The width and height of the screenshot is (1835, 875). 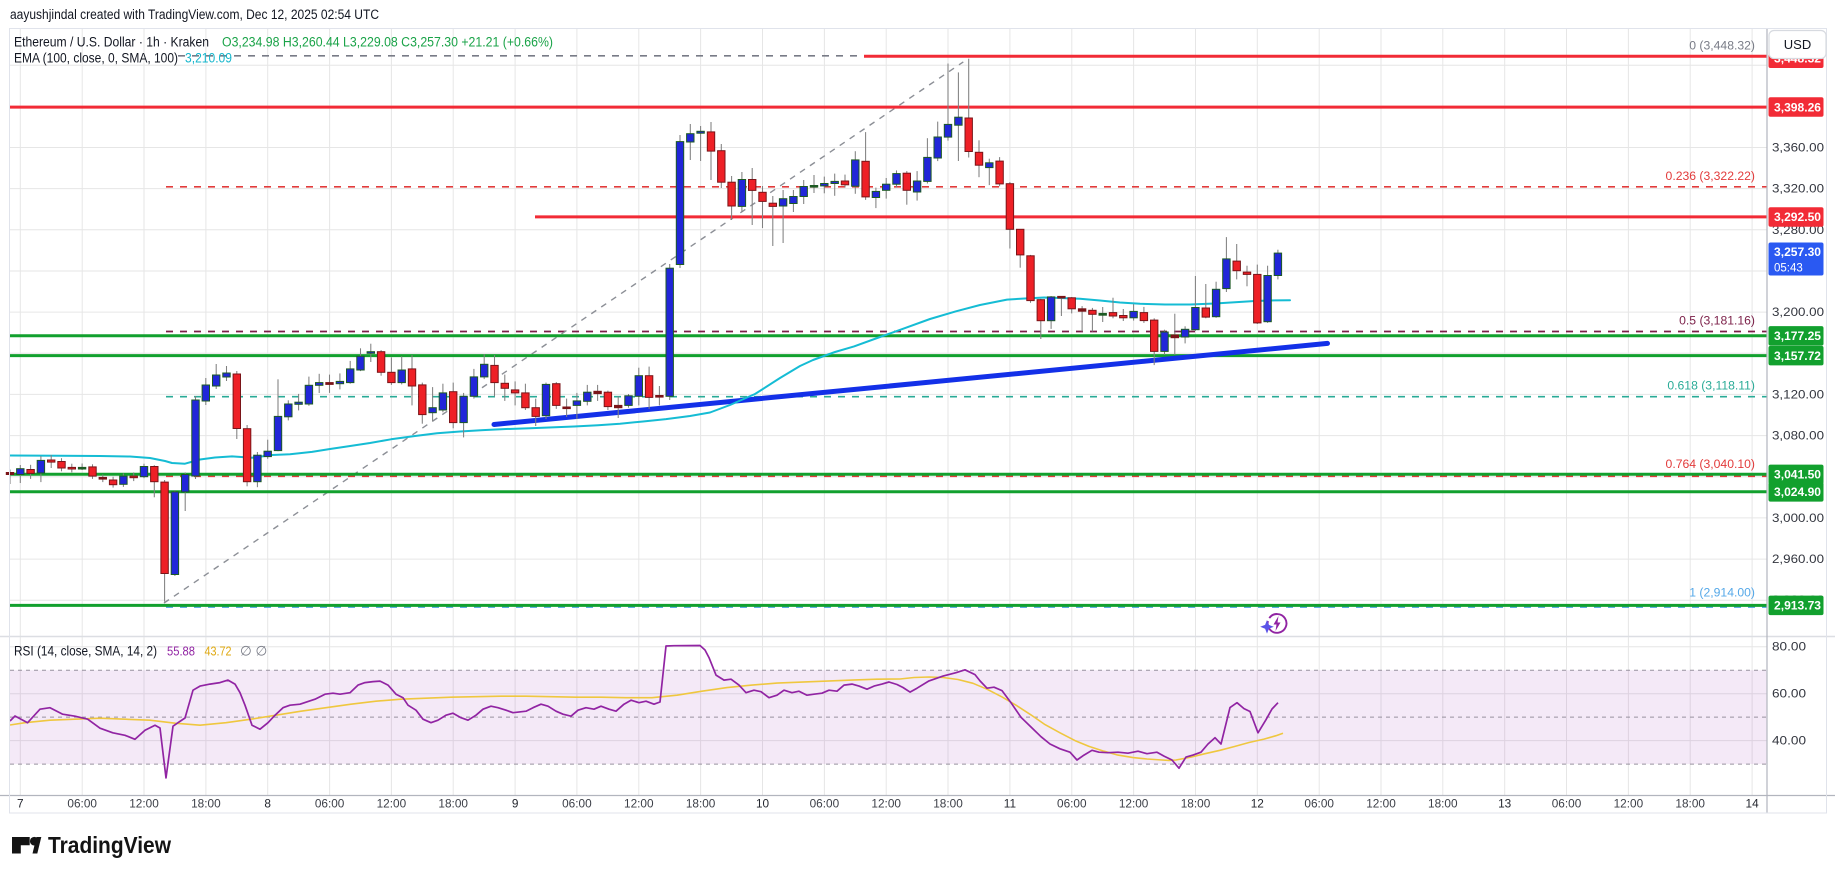 What do you see at coordinates (1797, 492) in the screenshot?
I see `svg-text: 3,024.90` at bounding box center [1797, 492].